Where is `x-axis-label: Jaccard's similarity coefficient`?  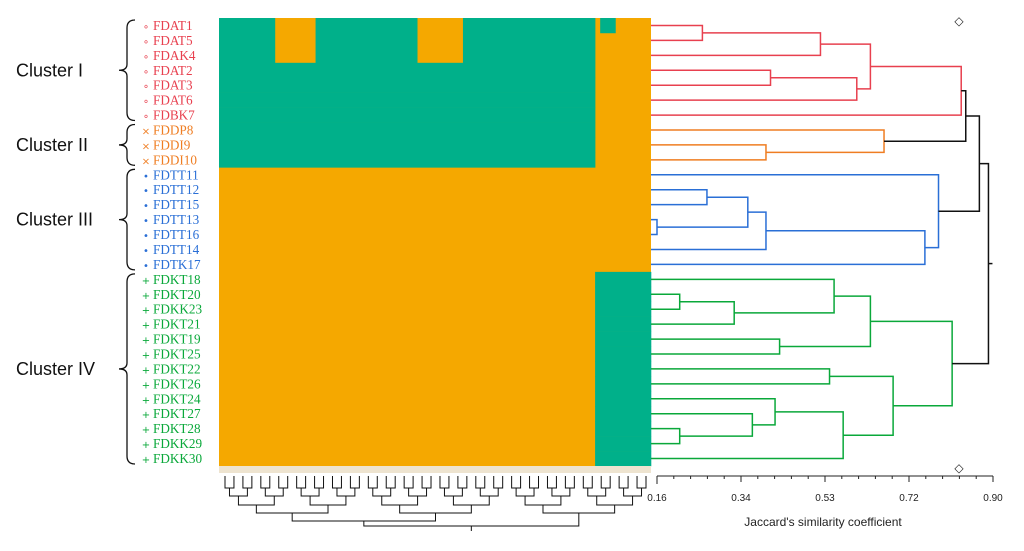
x-axis-label: Jaccard's similarity coefficient is located at coordinates (823, 522).